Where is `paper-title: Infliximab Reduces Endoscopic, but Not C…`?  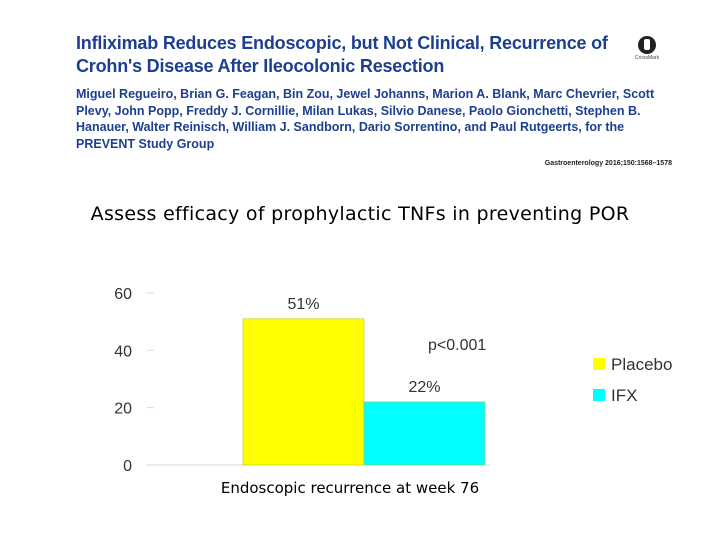 paper-title: Infliximab Reduces Endoscopic, but Not C… is located at coordinates (342, 54).